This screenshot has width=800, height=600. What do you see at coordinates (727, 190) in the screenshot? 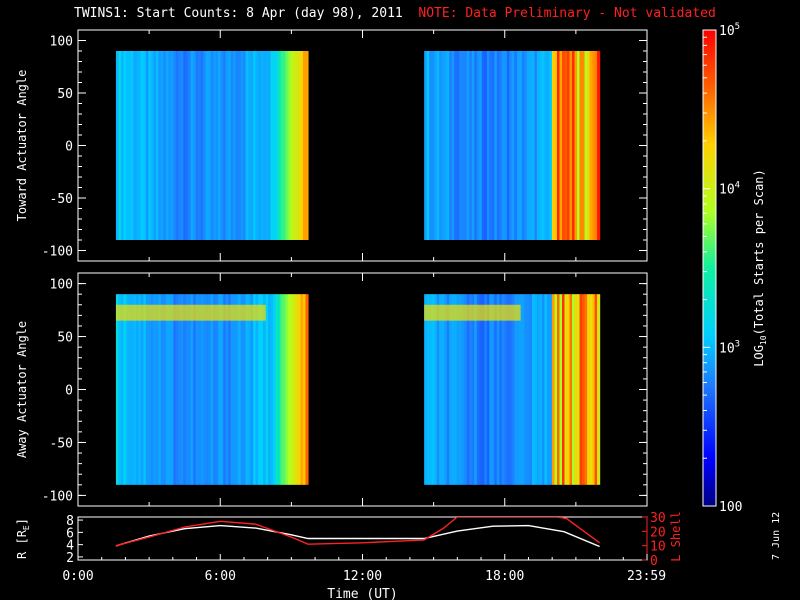
I see `tick-base: 10` at bounding box center [727, 190].